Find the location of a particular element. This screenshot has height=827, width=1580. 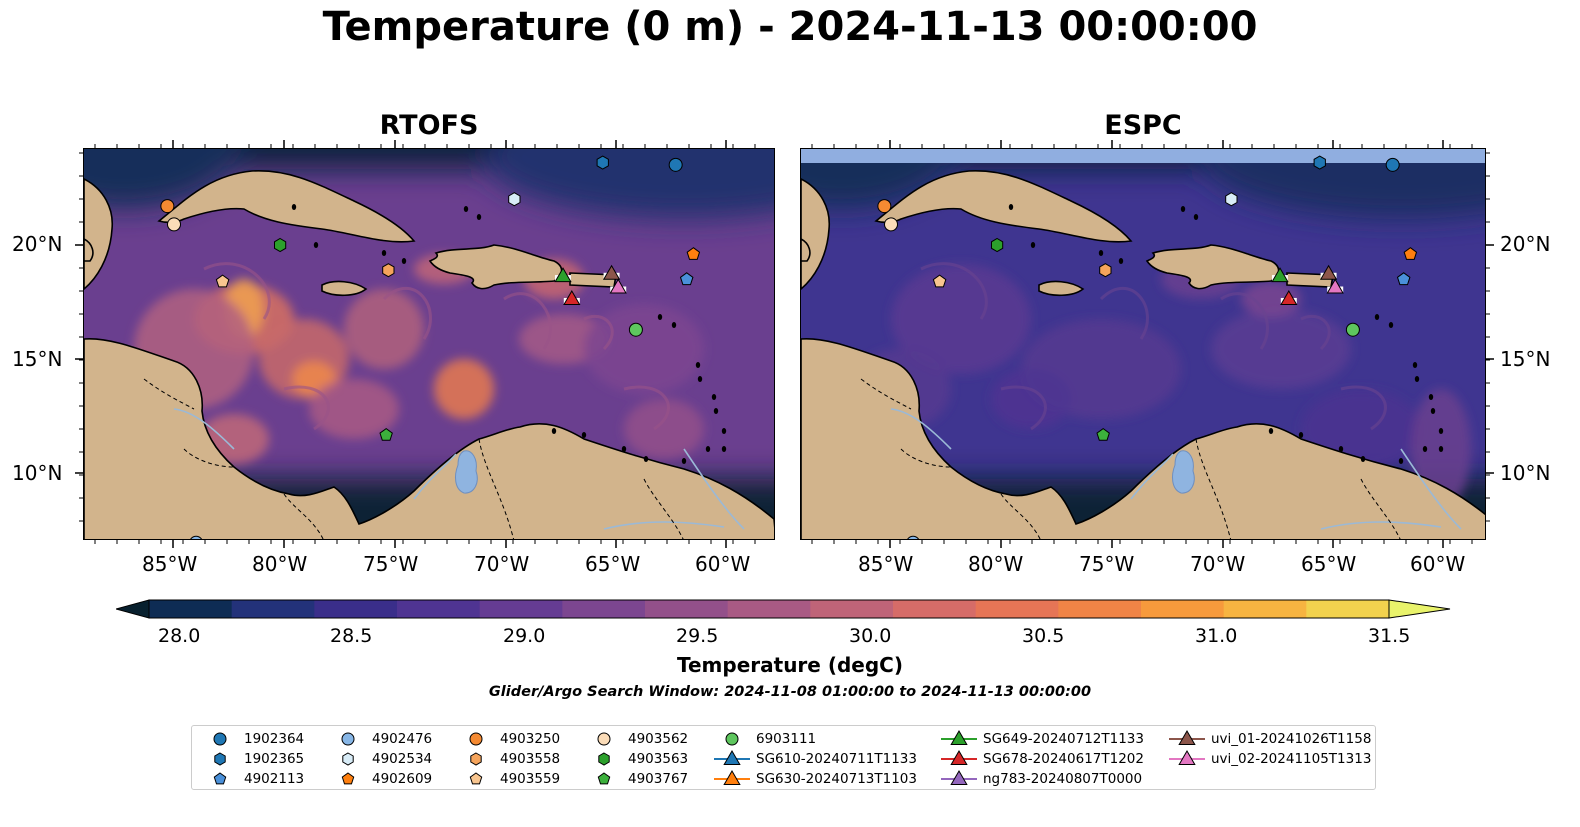

colorbar is located at coordinates (783, 609).